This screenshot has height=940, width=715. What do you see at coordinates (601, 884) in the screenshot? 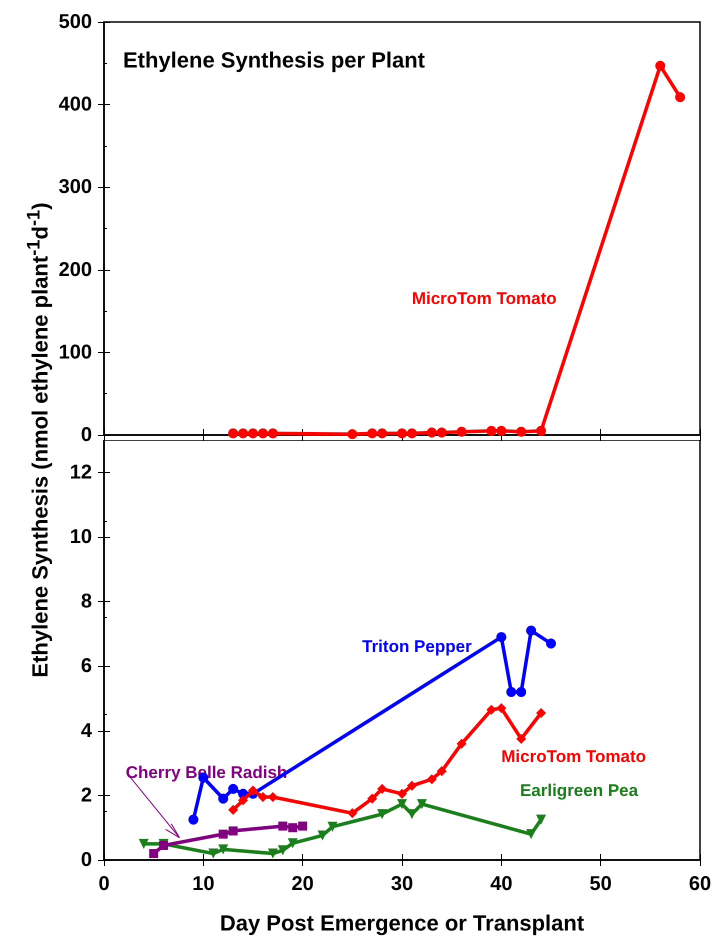
I see `x-tick-label: 50` at bounding box center [601, 884].